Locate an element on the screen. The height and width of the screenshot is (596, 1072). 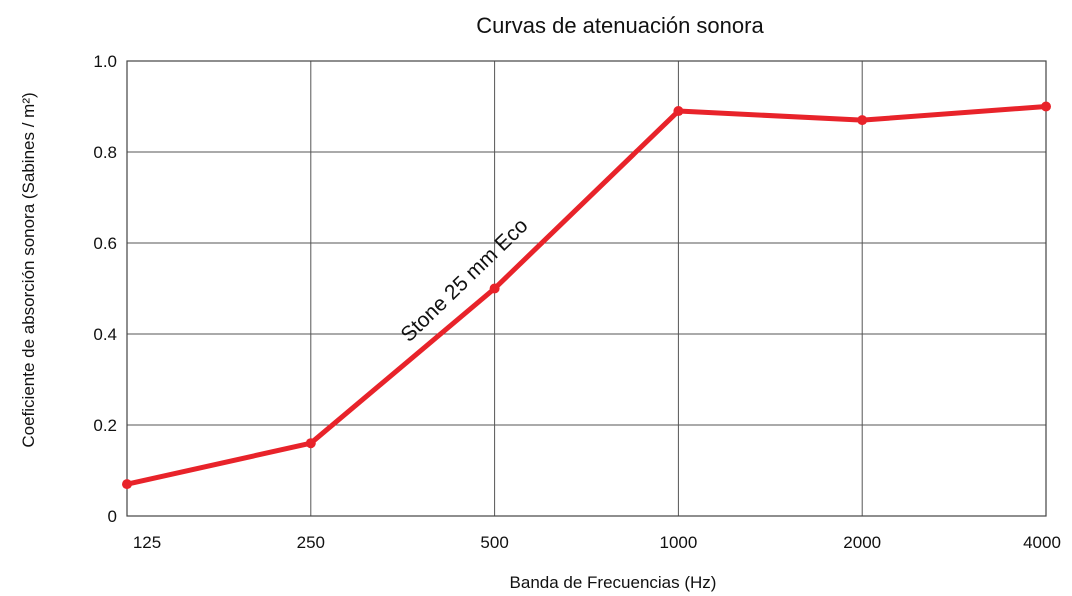
y-tick-labels: 0 0.2 0.4 0.6 0.8 1.0 is located at coordinates (105, 289).